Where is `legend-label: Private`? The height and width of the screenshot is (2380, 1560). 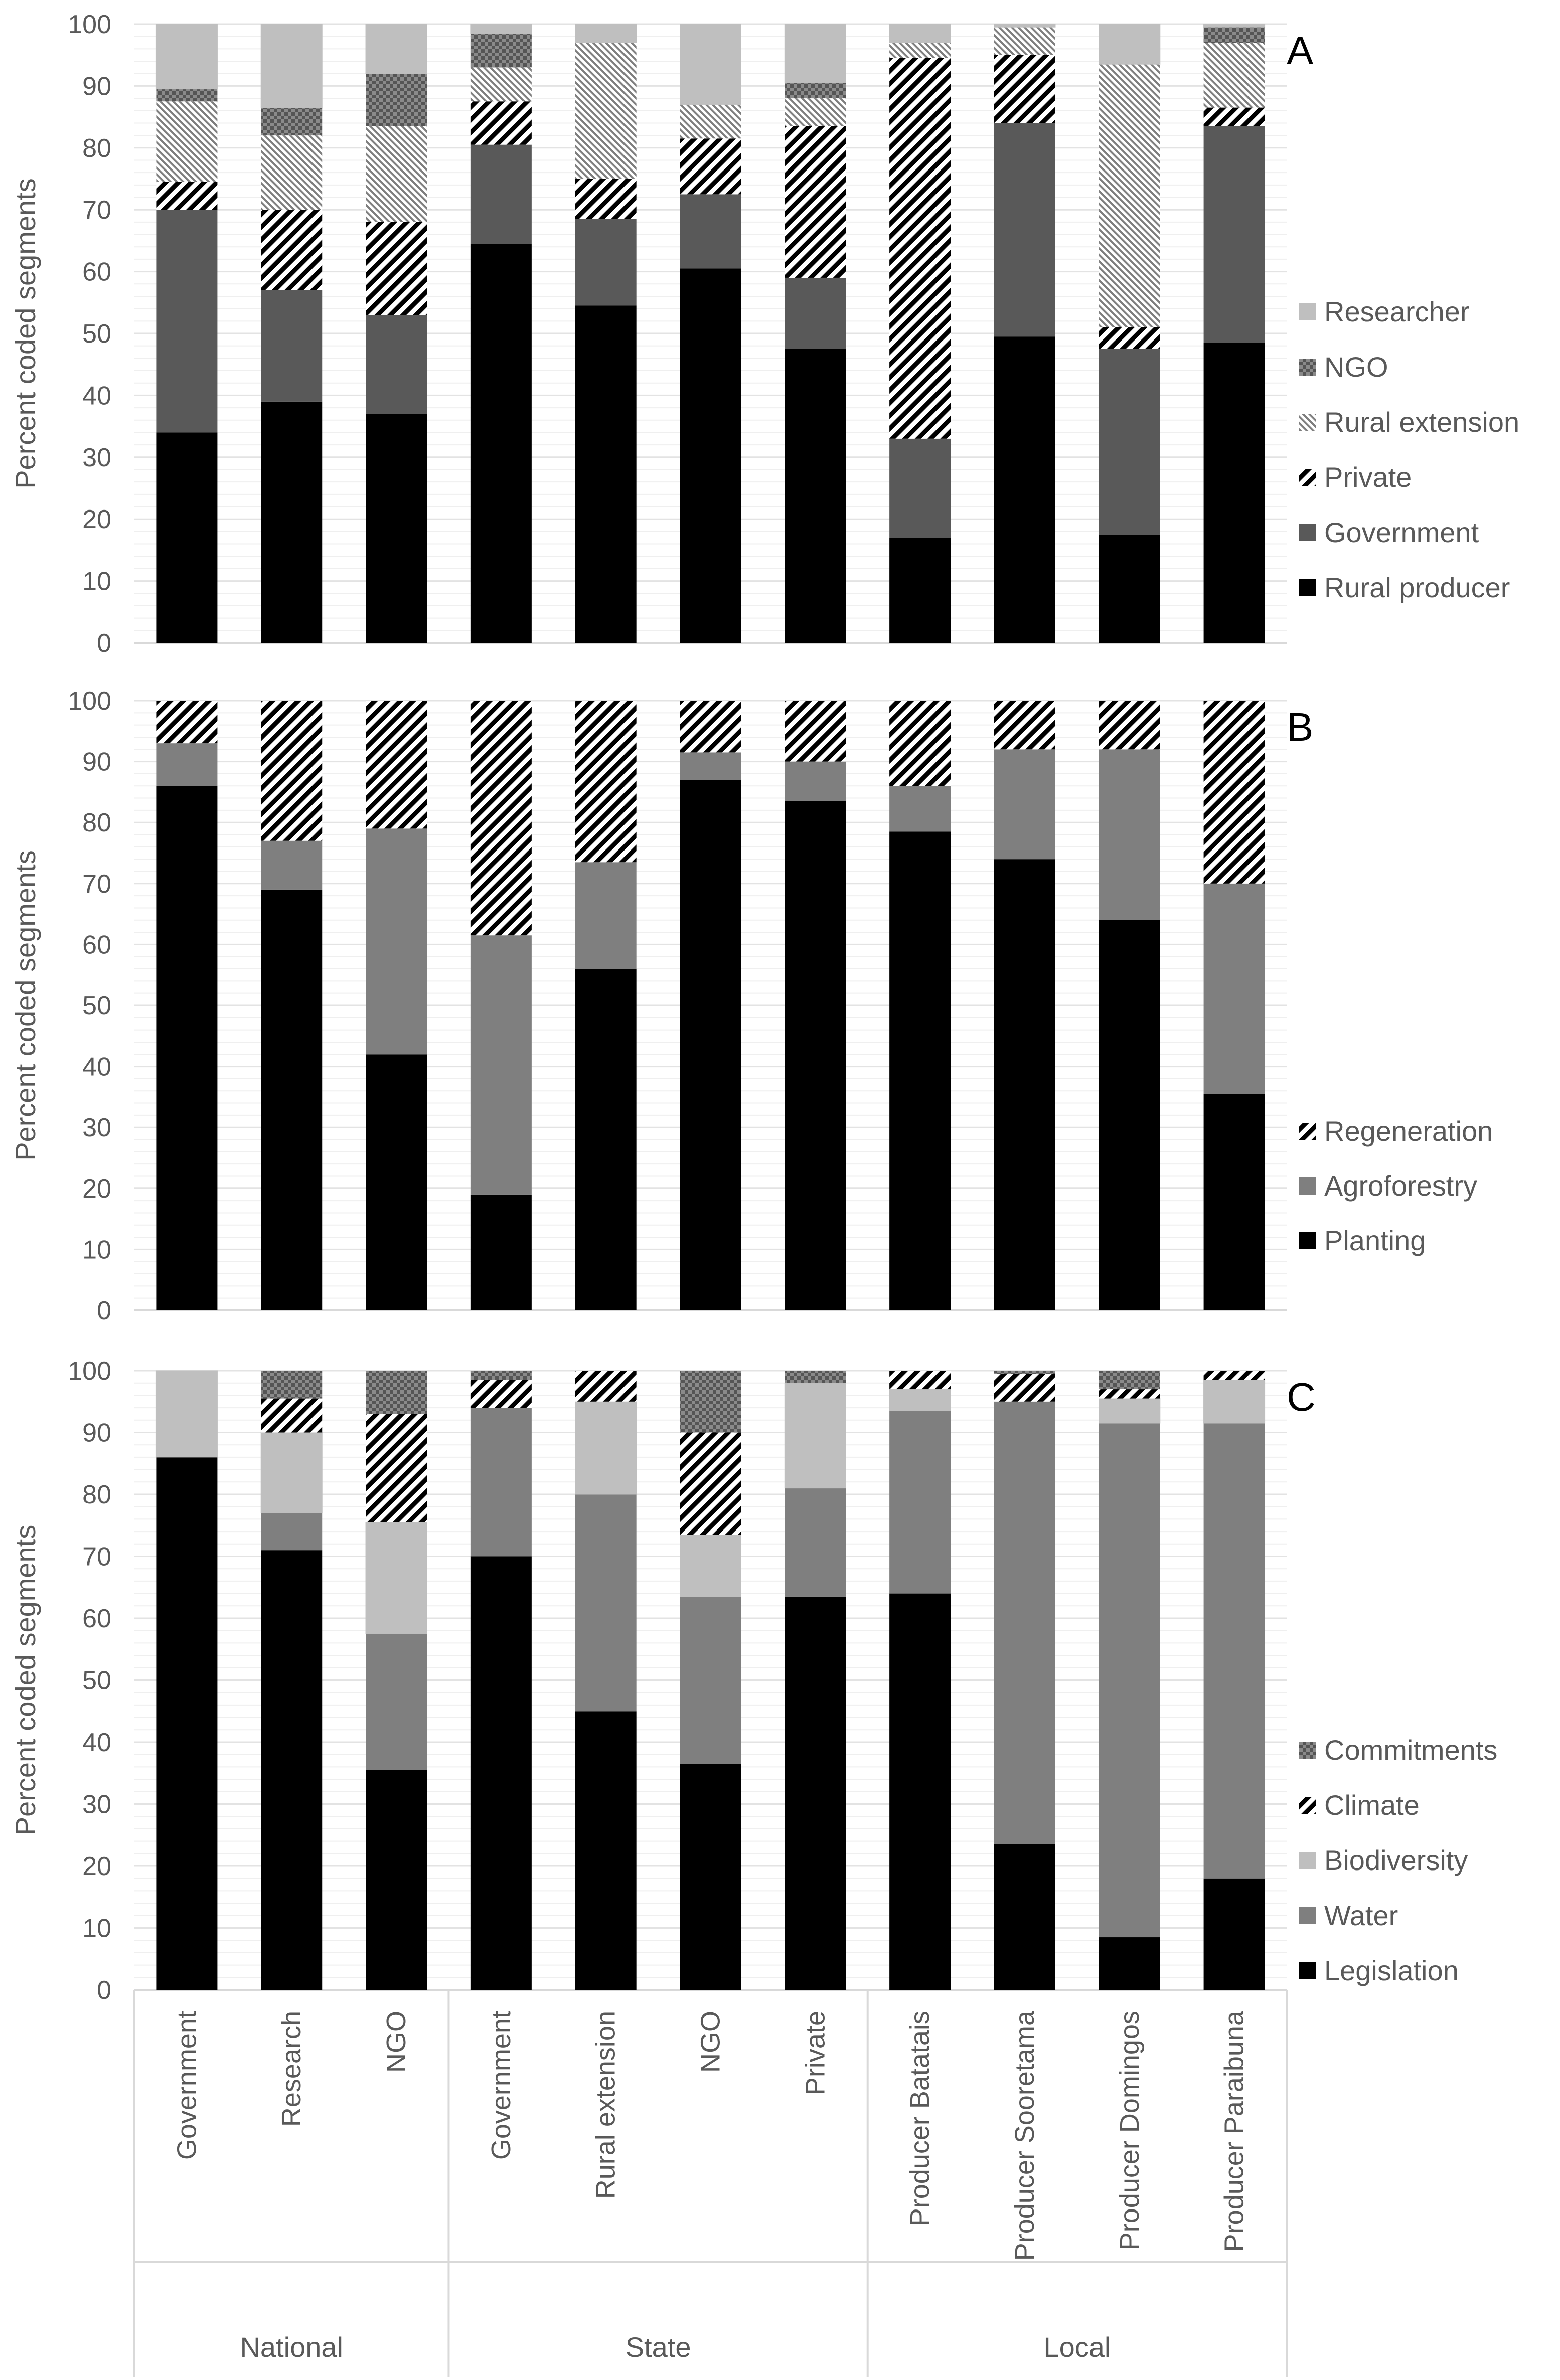
legend-label: Private is located at coordinates (1368, 477).